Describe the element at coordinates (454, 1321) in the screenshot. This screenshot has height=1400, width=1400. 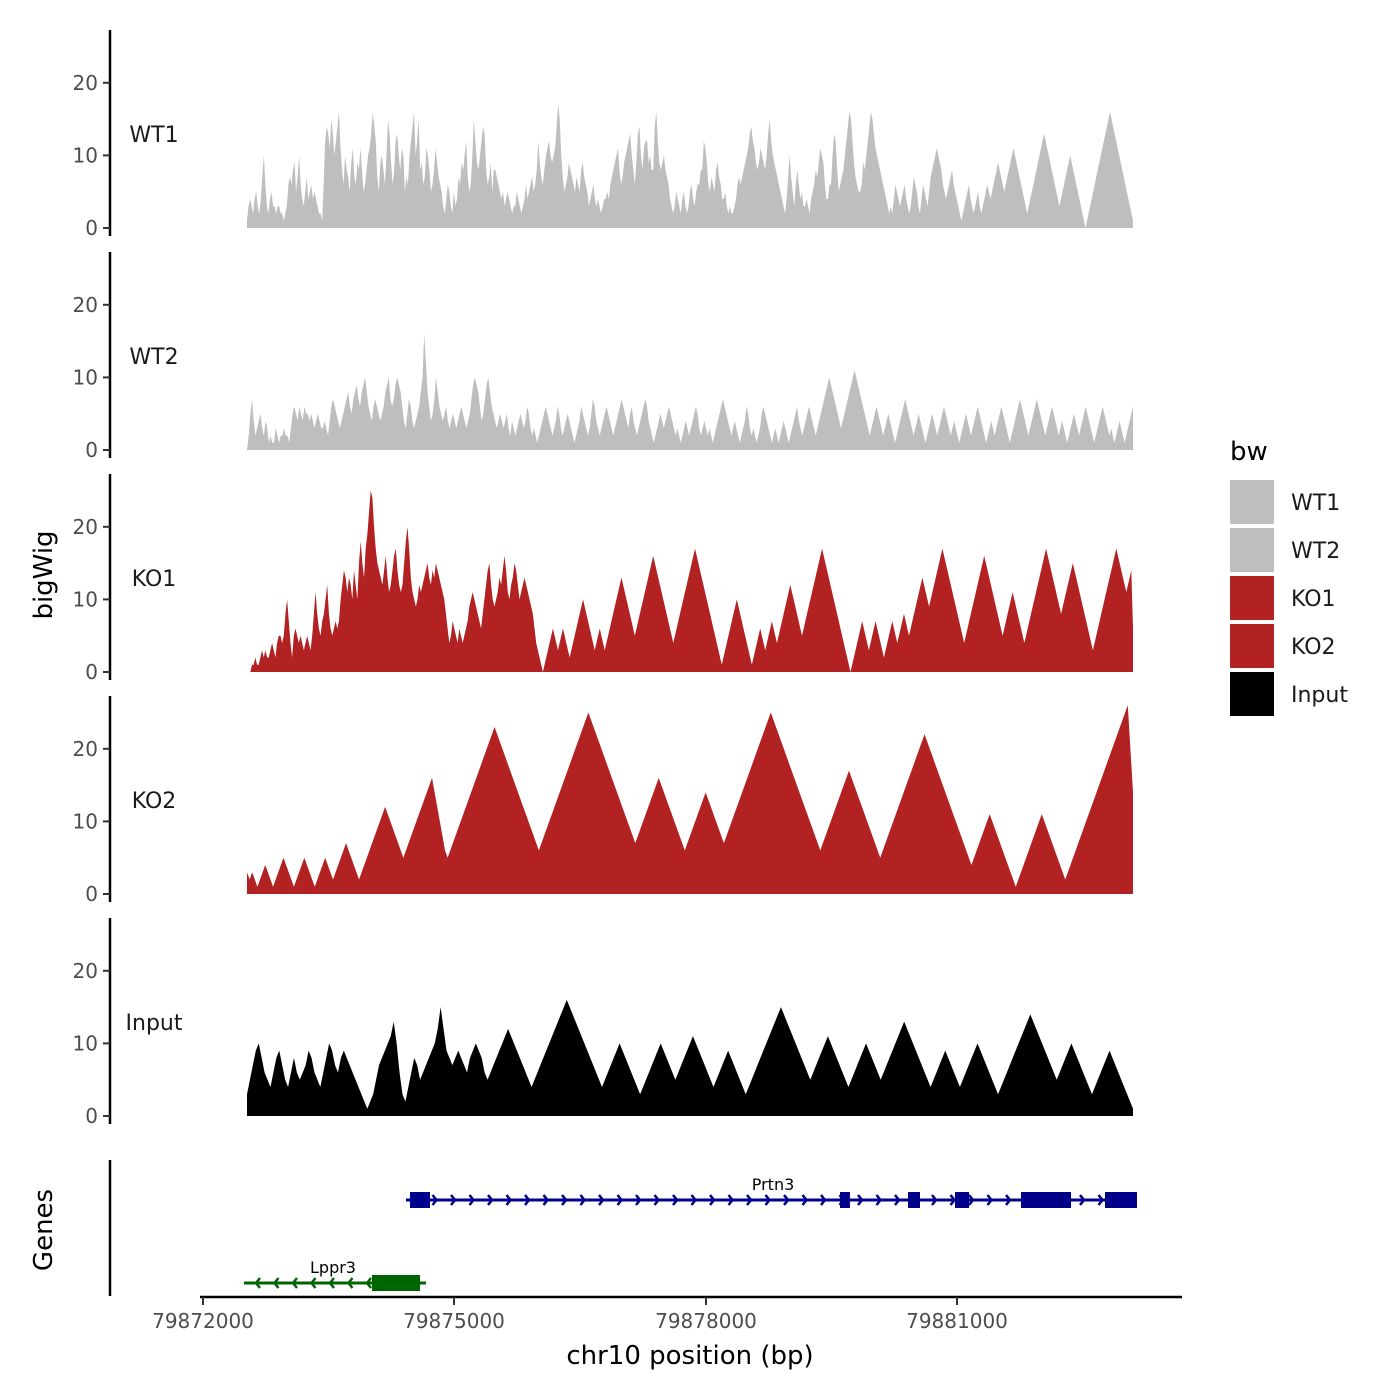
I see `x-tick-label: 79875000` at that location.